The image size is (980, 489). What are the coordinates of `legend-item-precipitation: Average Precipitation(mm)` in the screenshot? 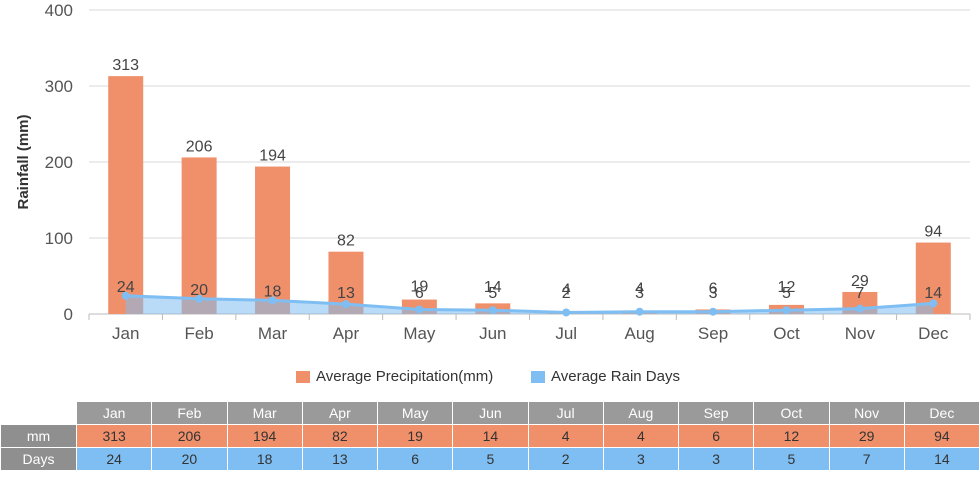 It's located at (394, 376).